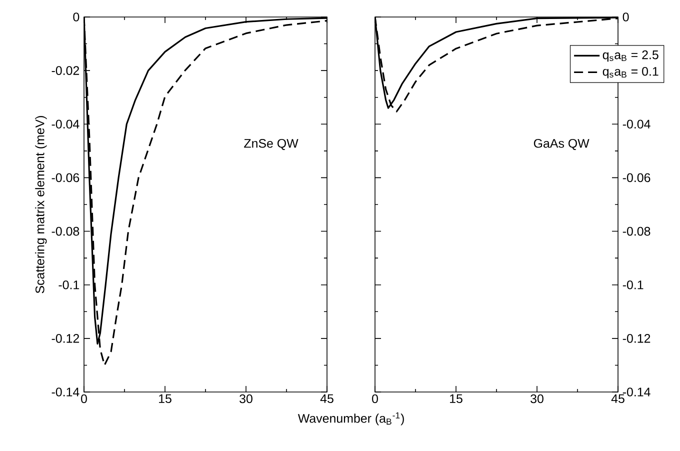 The height and width of the screenshot is (451, 680). Describe the element at coordinates (66, 70) in the screenshot. I see `y-tick-label: -0.02` at that location.